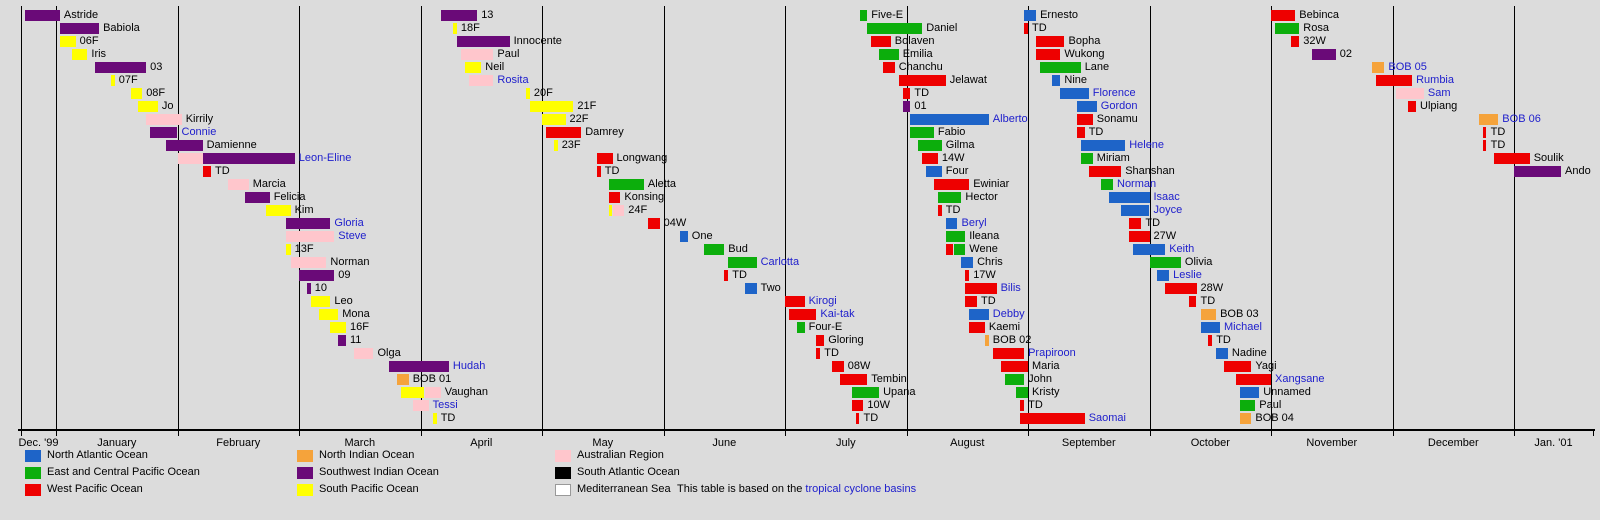 The image size is (1600, 520). Describe the element at coordinates (38, 443) in the screenshot. I see `axis-month-label: Dec. '99` at that location.